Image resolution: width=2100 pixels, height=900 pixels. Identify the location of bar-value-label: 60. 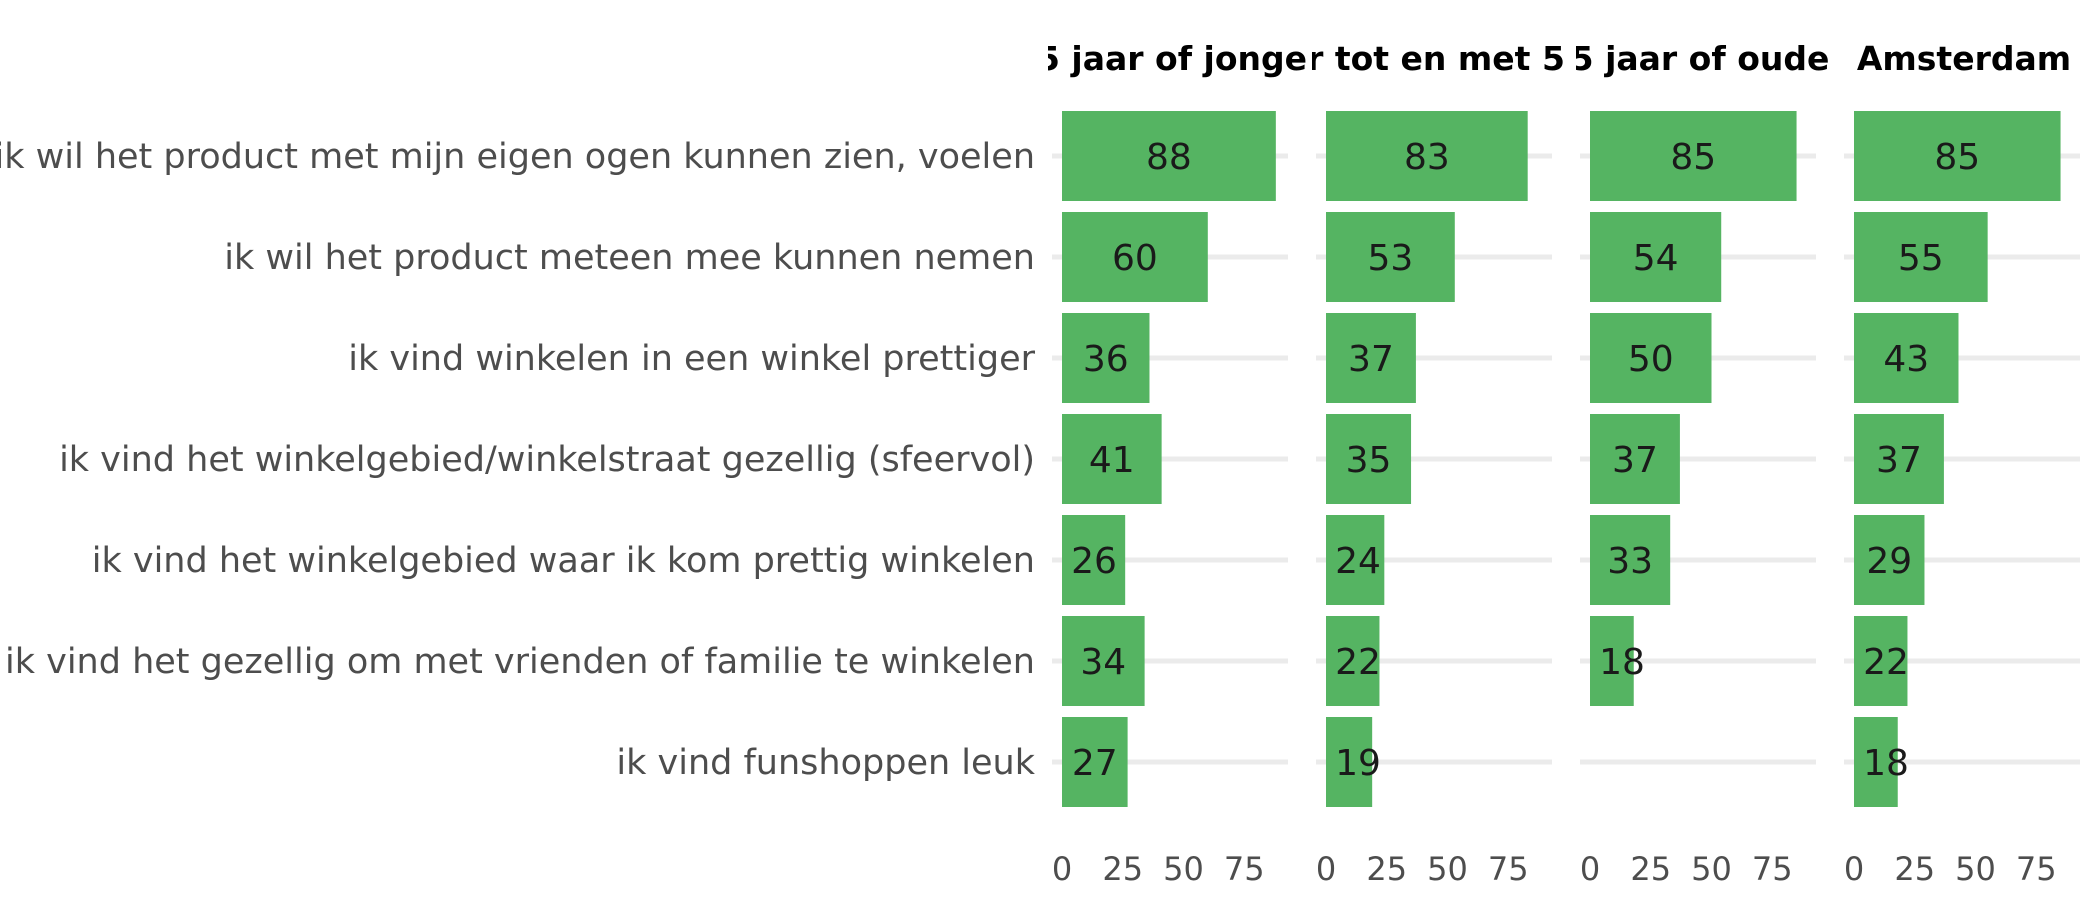
(1135, 258).